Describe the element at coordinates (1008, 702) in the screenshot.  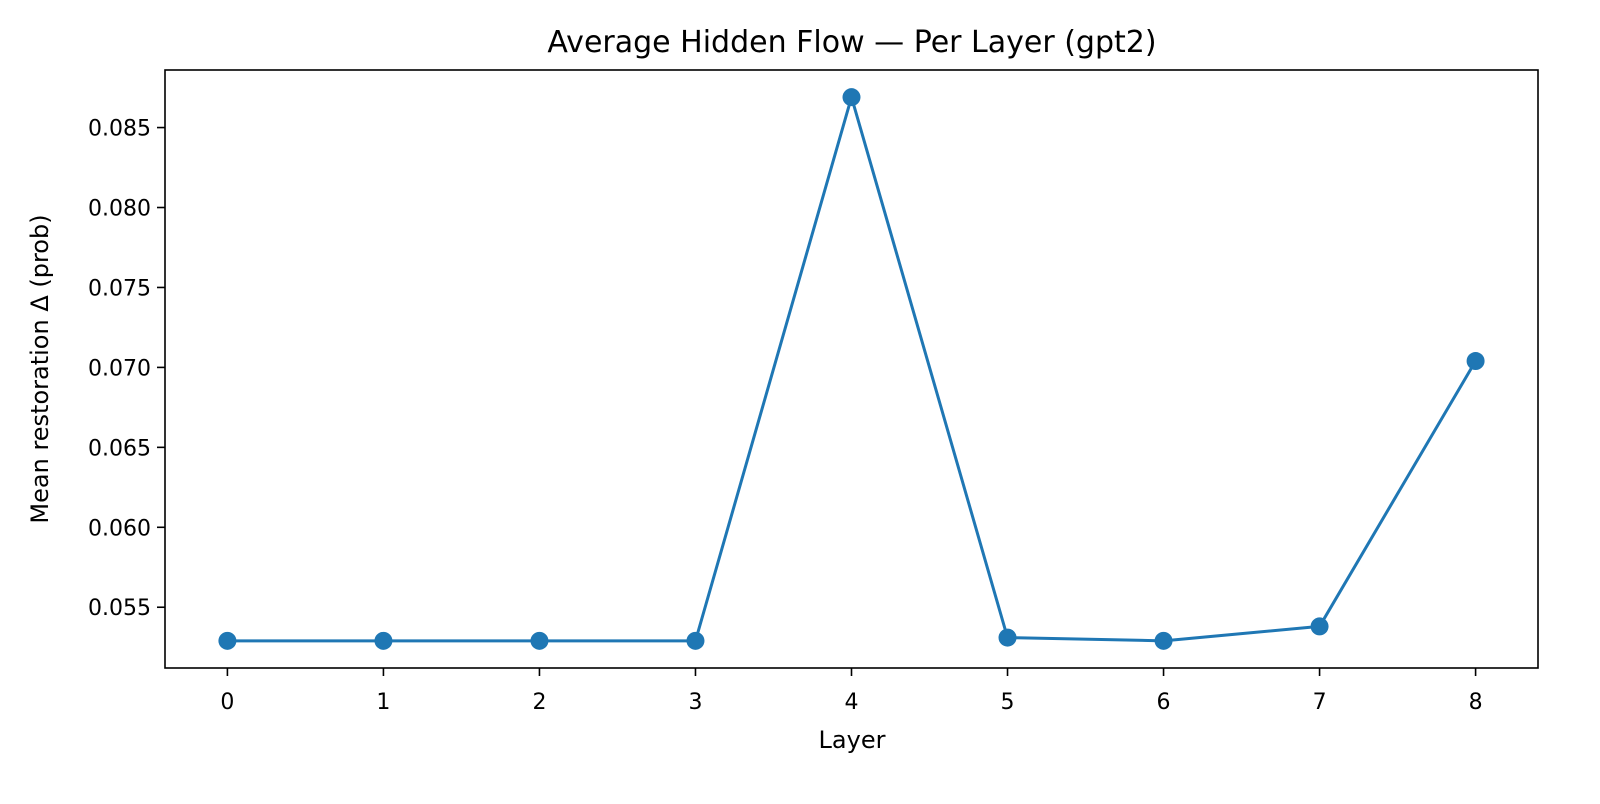
I see `x-tick-label: 5` at that location.